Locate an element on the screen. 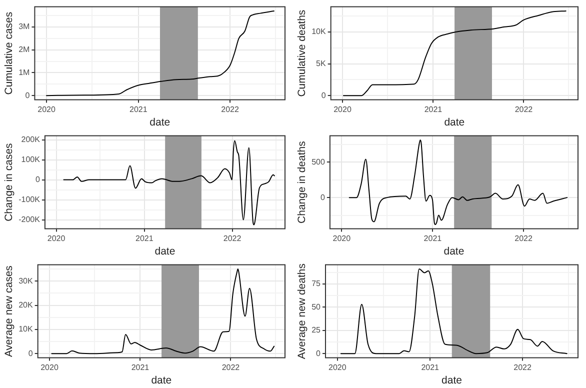  y-axis-title: Cumulative deaths is located at coordinates (302, 53).